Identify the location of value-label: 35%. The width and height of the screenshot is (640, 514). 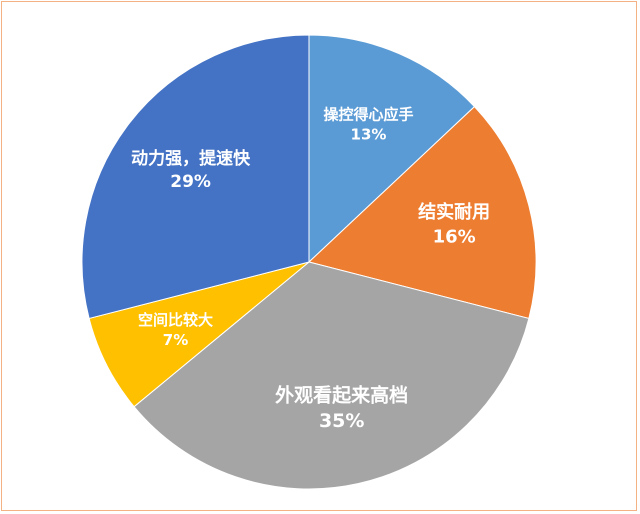
(341, 421).